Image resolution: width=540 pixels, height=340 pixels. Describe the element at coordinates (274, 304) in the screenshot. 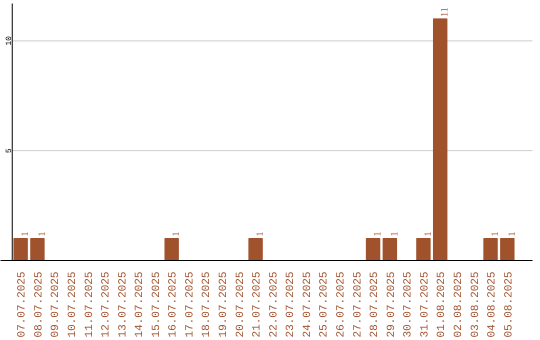

I see `x-tick-label: 22.07.2025` at that location.